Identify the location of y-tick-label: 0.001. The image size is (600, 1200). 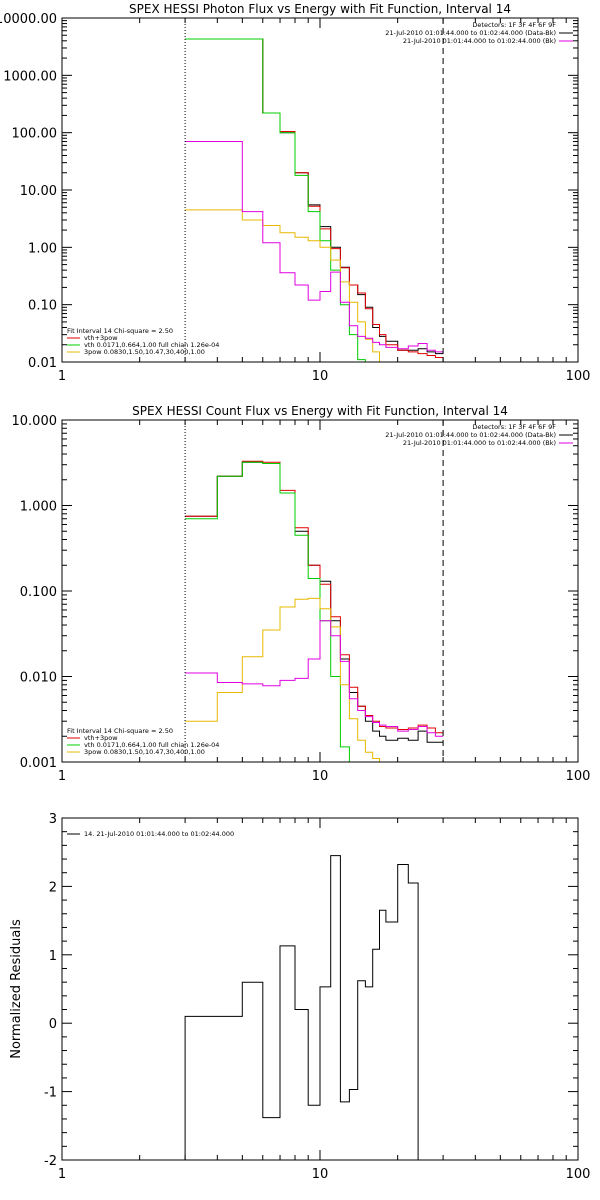
(38, 763).